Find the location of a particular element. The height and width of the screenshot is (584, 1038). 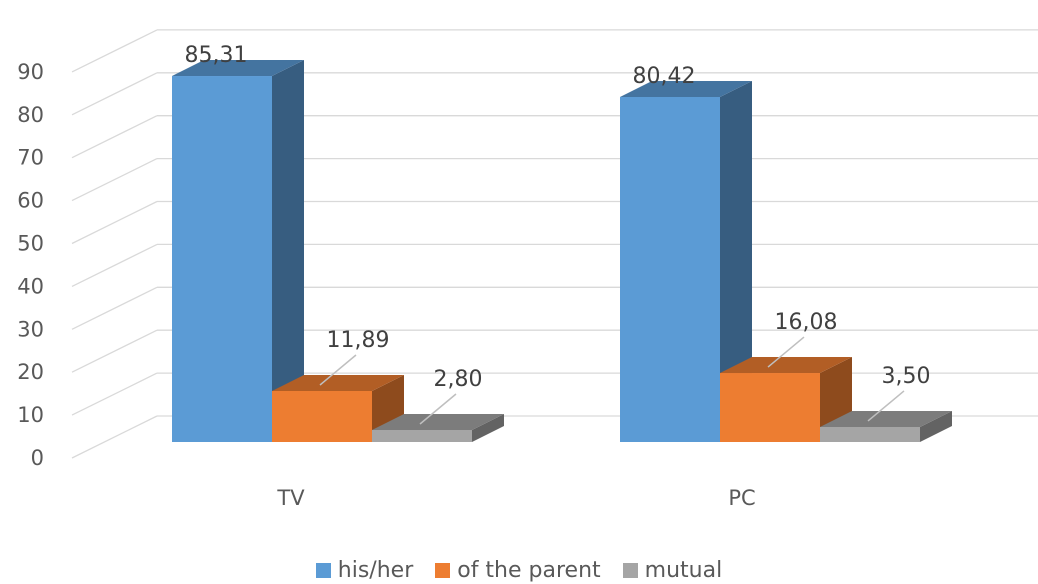

bar-pc-his-her-top is located at coordinates (686, 88).